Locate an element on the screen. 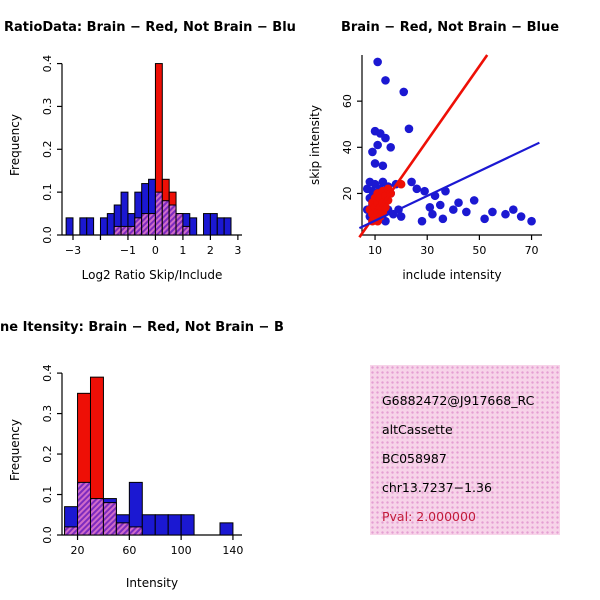 This screenshot has width=600, height=600. x-tick-label: 2 is located at coordinates (210, 250).